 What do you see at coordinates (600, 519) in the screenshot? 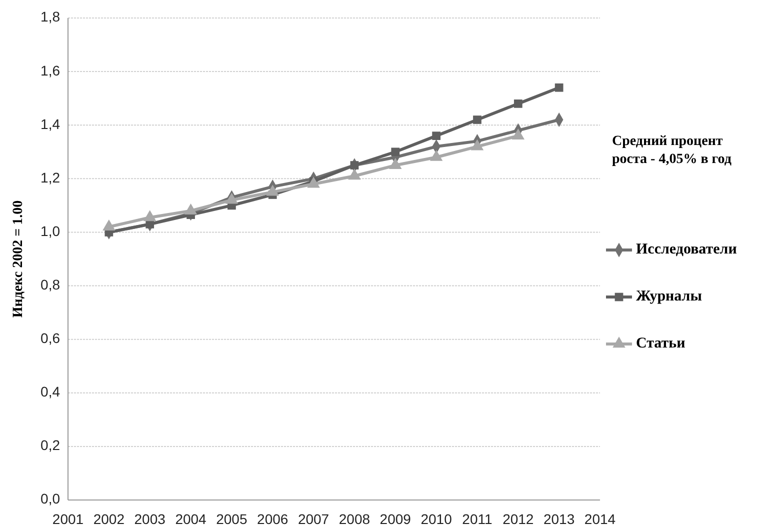
I see `x-tick-label: 2014` at bounding box center [600, 519].